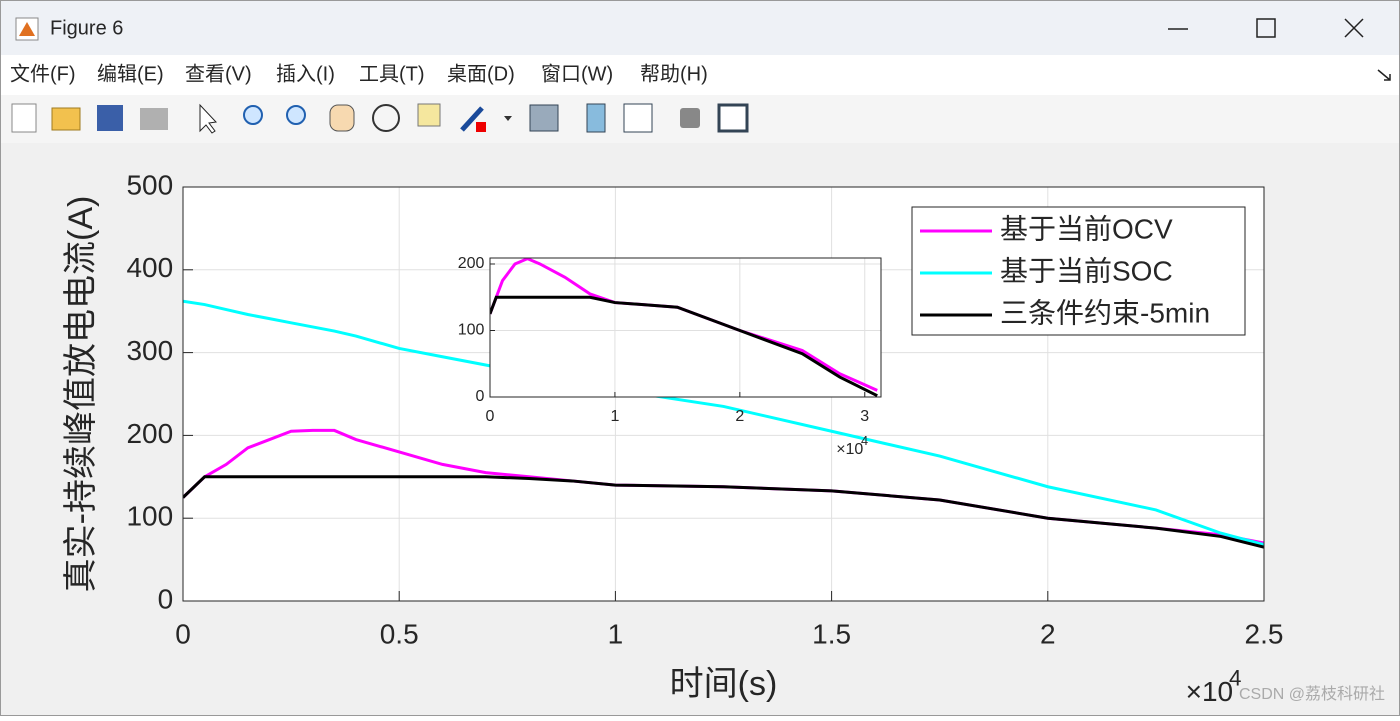 This screenshot has height=721, width=1400. Describe the element at coordinates (1266, 28) in the screenshot. I see `maximize-button` at that location.